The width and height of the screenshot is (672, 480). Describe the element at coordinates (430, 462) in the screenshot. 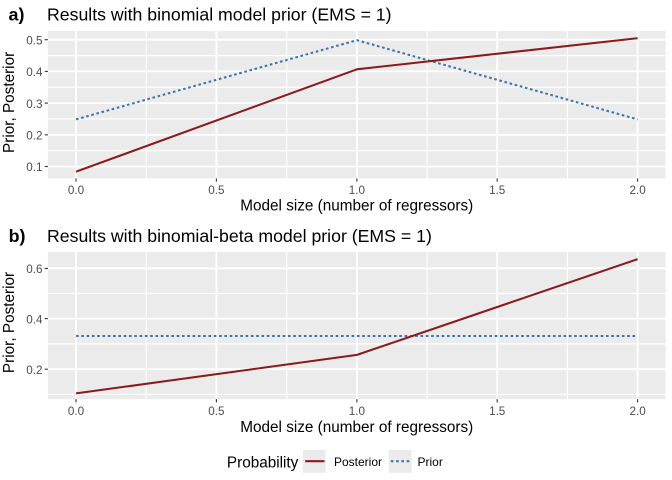

I see `svg-text: Prior` at that location.